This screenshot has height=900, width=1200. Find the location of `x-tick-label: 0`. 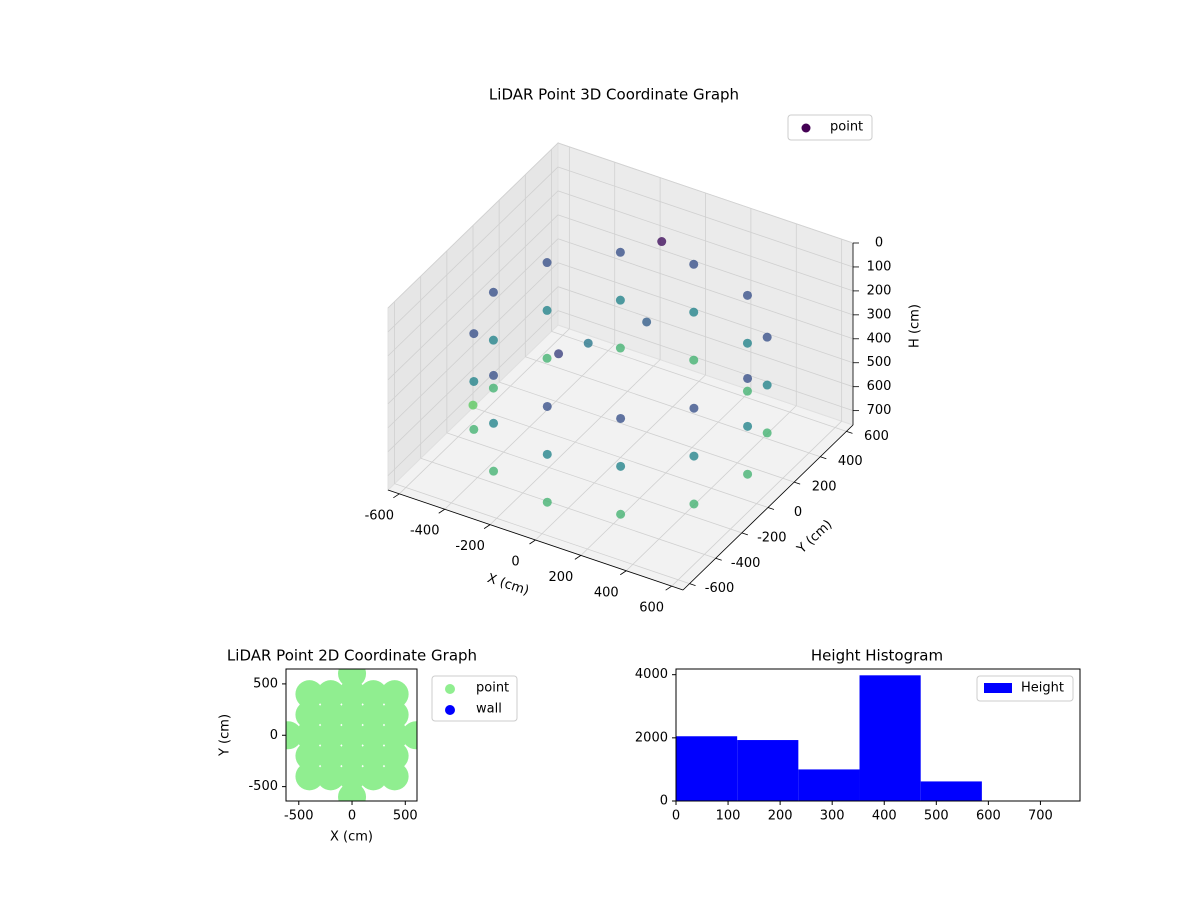

x-tick-label: 0 is located at coordinates (515, 562).